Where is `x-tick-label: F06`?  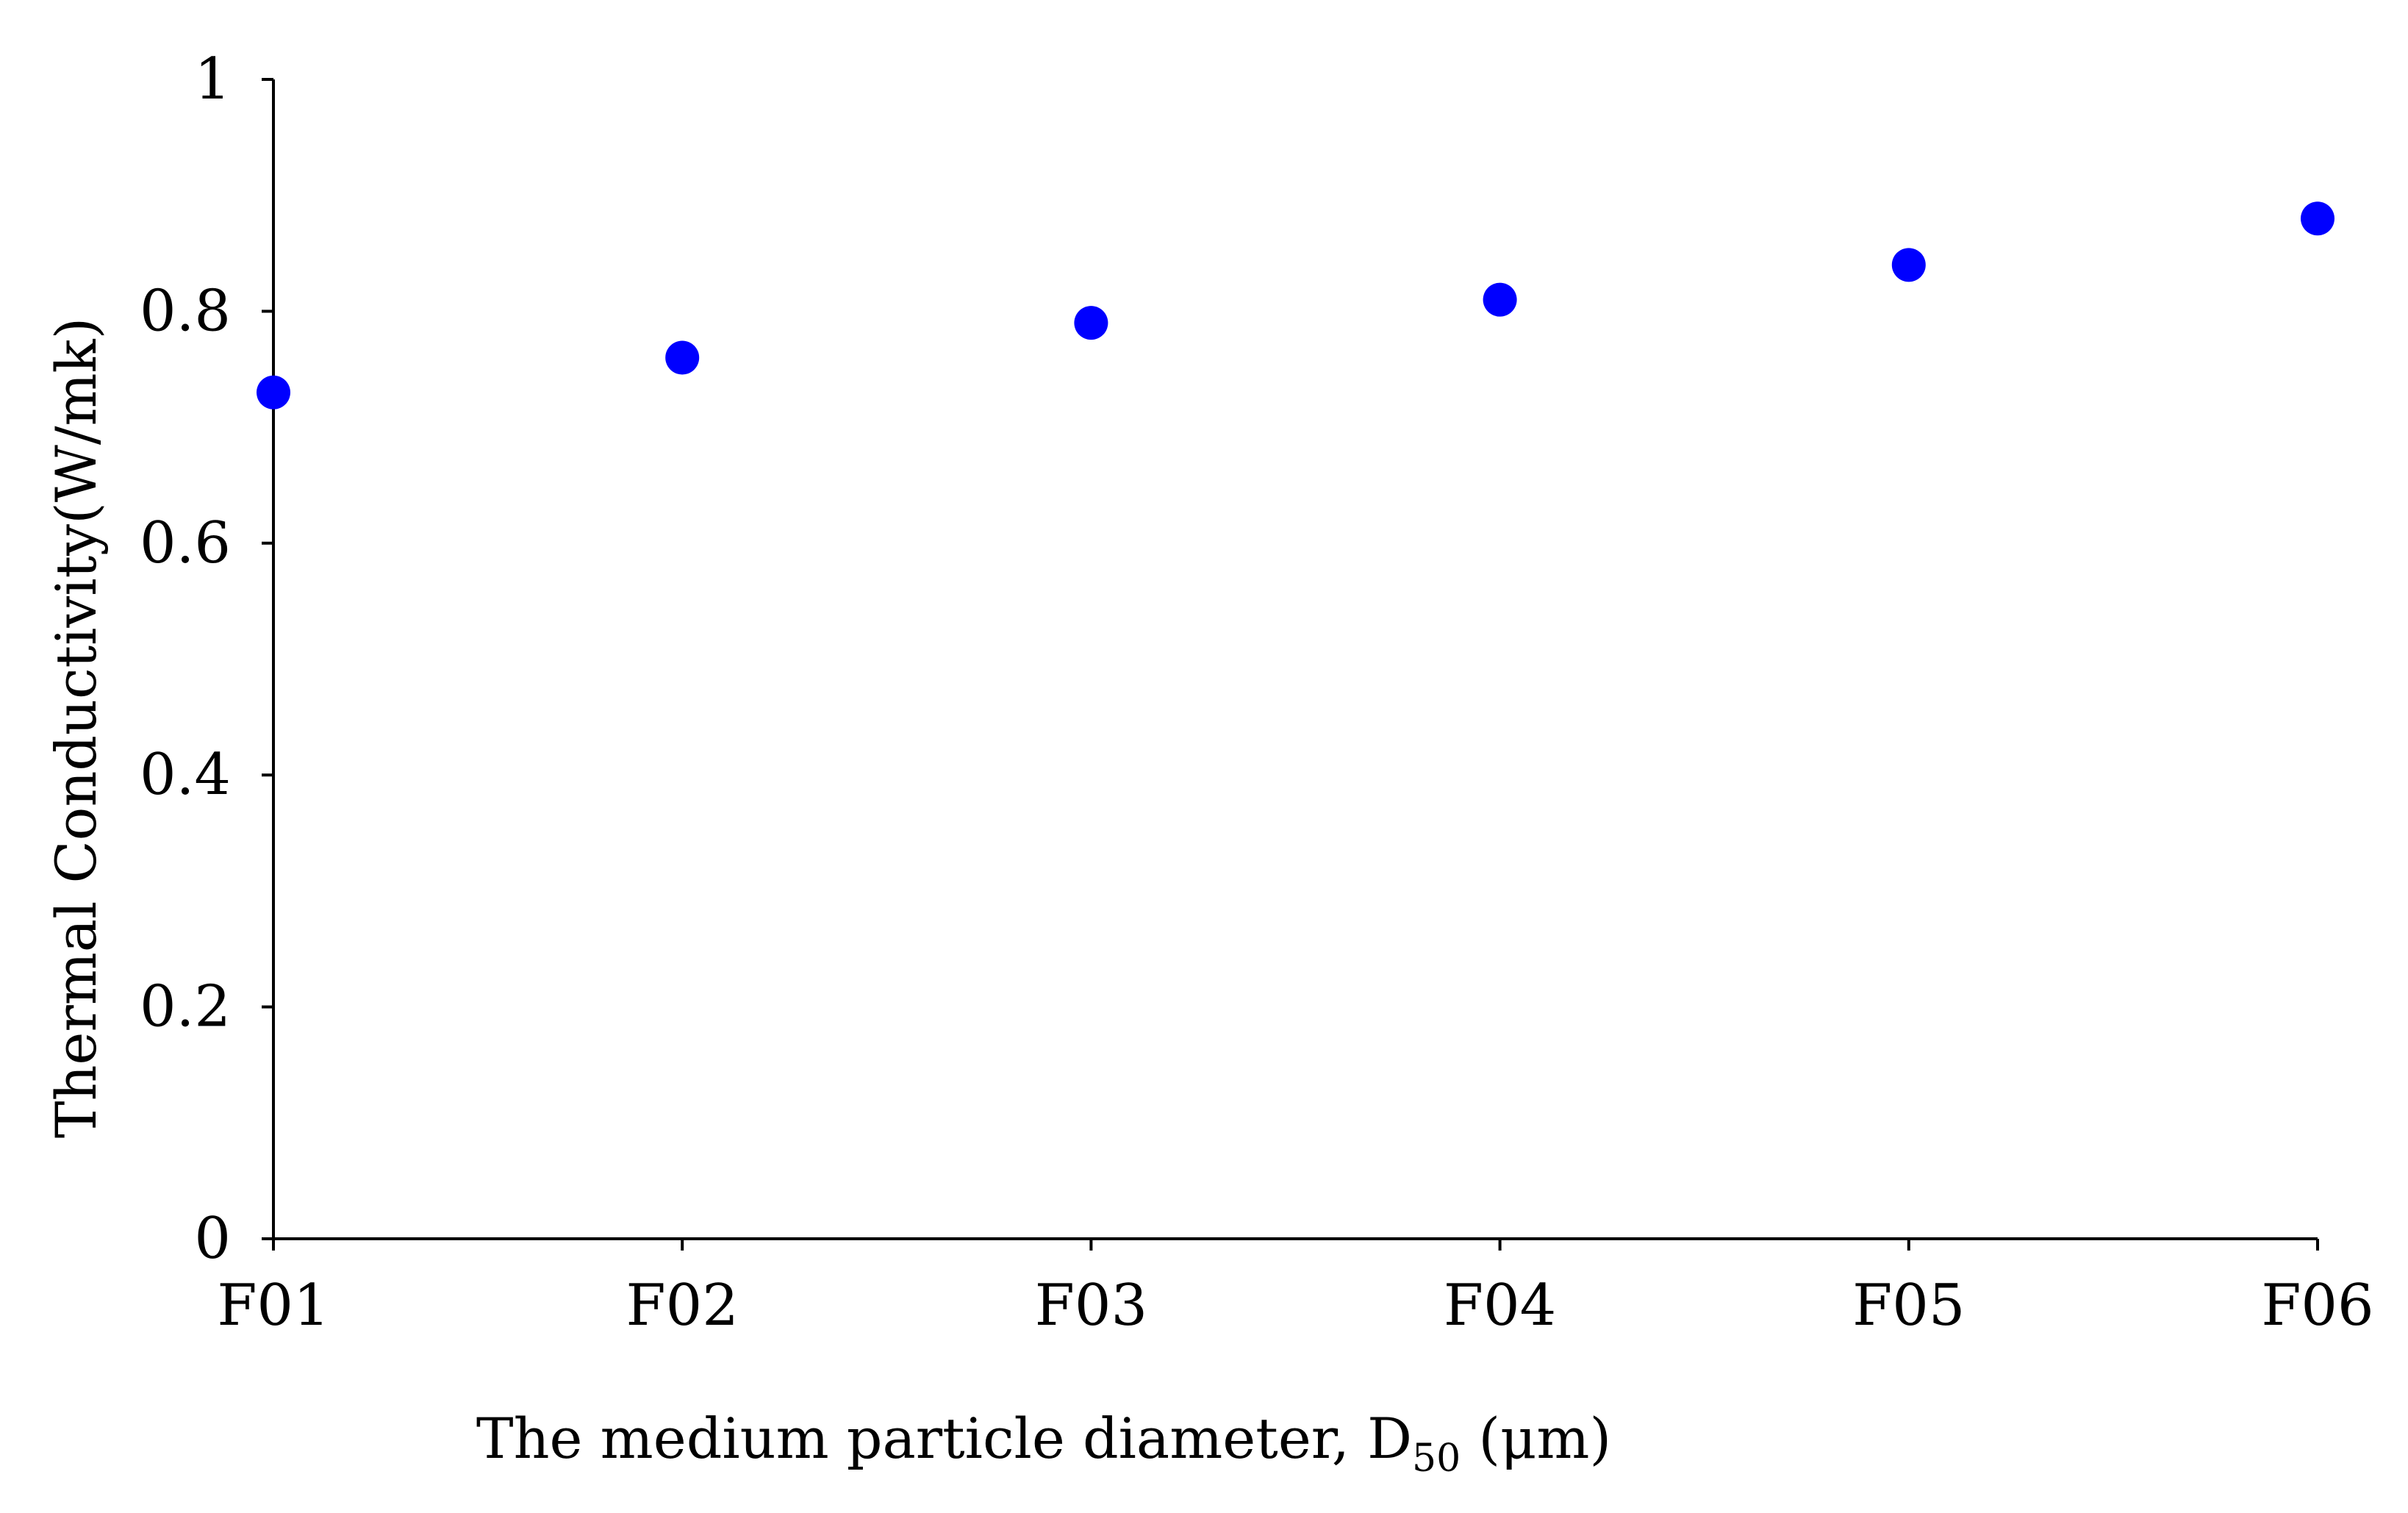
x-tick-label: F06 is located at coordinates (2317, 1306).